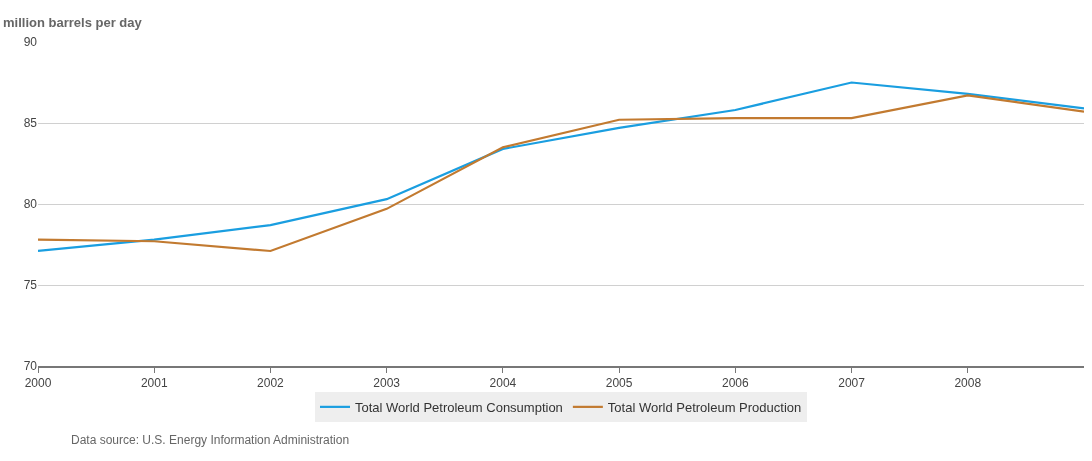  Describe the element at coordinates (154, 383) in the screenshot. I see `x-tick-label: 2001` at that location.